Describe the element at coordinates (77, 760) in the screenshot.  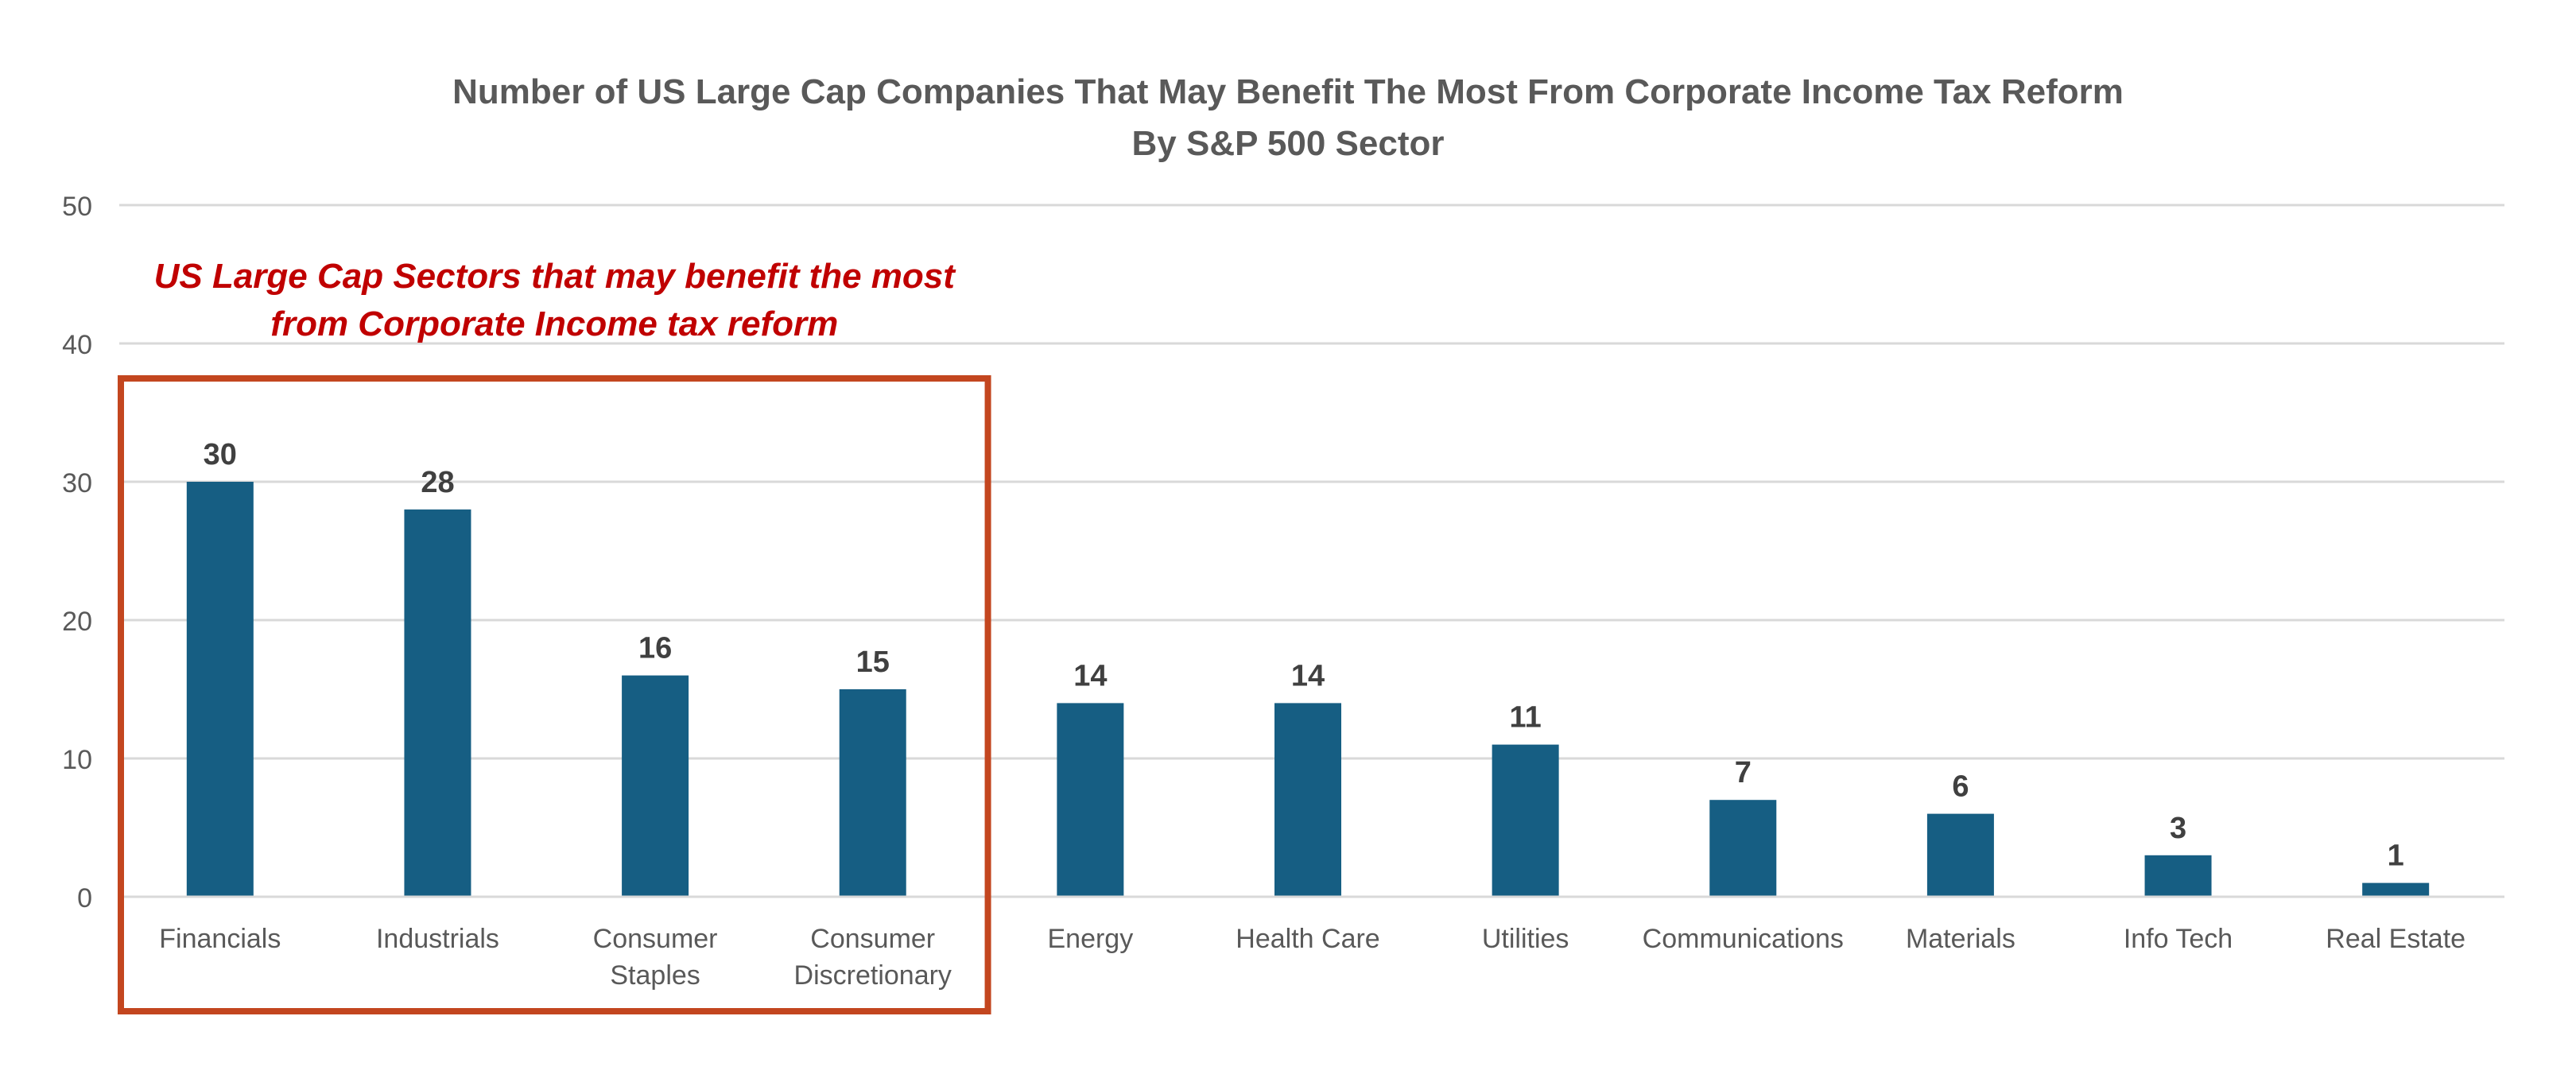
I see `y-tick-label: 10` at that location.